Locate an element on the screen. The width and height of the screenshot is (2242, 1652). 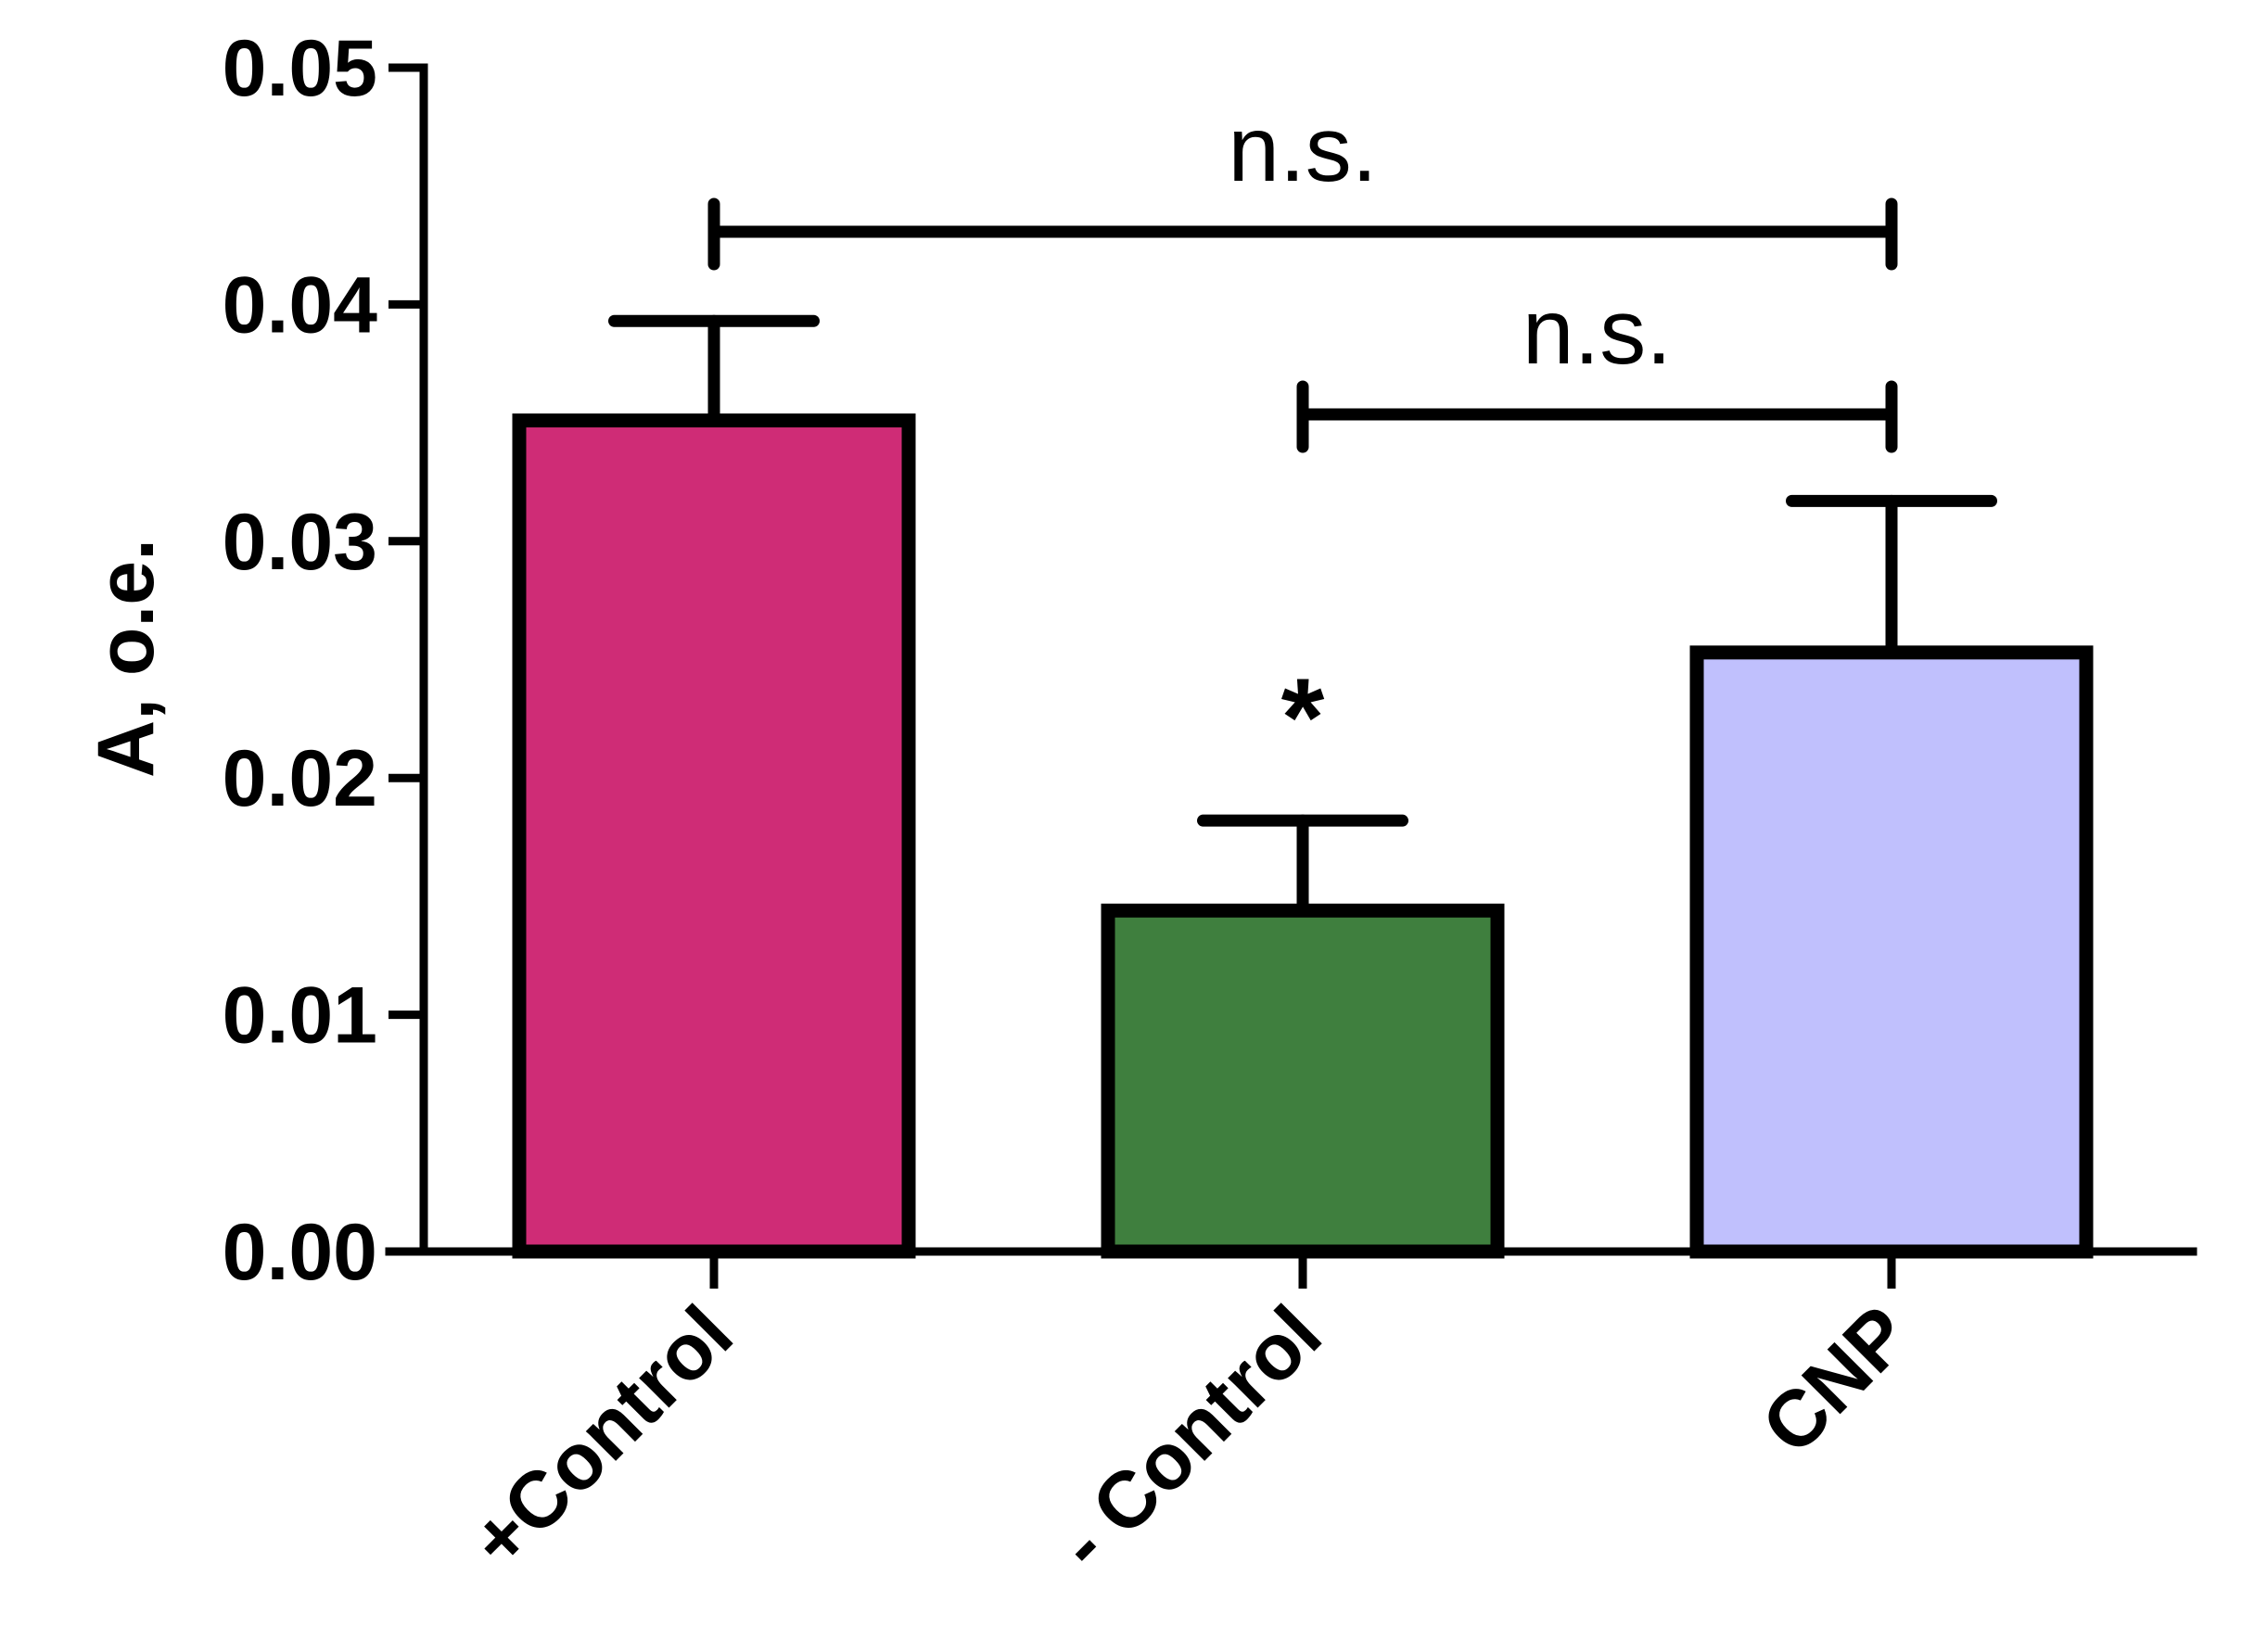
x-tick-label: +Control is located at coordinates (601, 1438).